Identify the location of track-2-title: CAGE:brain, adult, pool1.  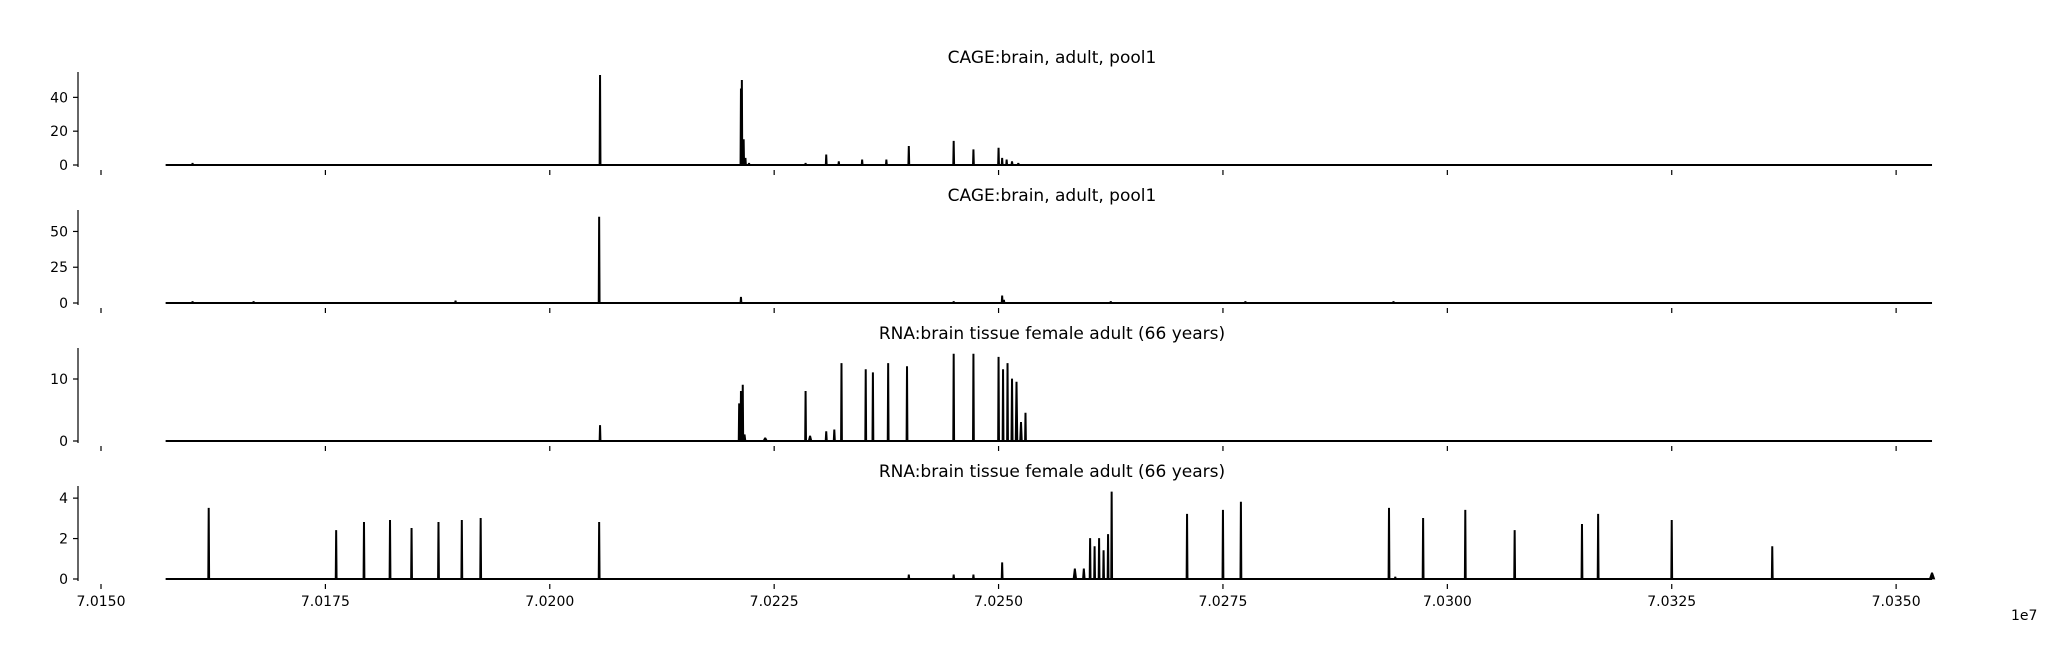
(1052, 196).